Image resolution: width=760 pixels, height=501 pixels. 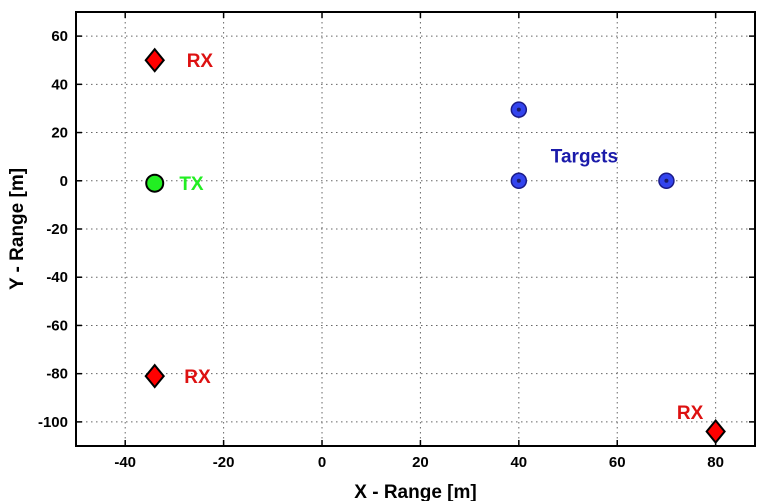 I want to click on x-tick-label: -20, so click(x=224, y=462).